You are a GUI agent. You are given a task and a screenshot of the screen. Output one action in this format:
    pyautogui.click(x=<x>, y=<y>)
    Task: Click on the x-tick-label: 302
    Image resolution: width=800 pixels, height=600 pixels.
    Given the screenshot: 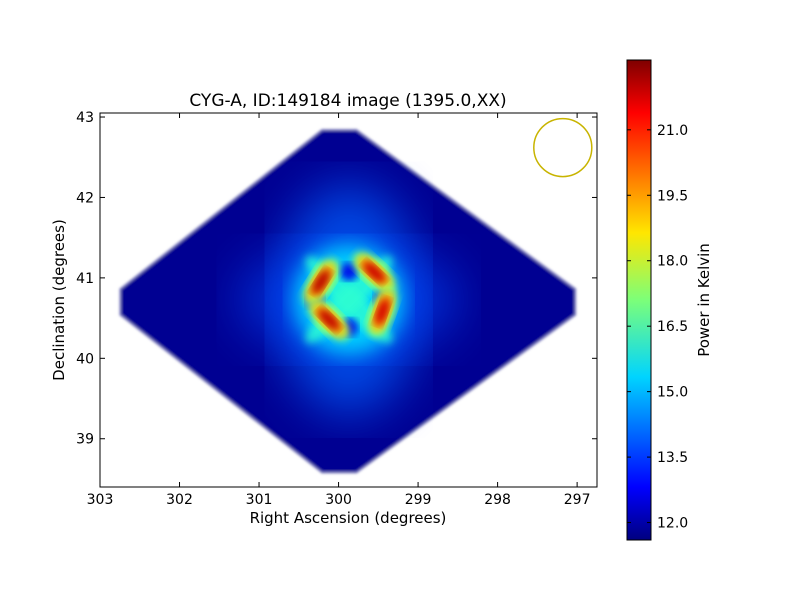 What is the action you would take?
    pyautogui.click(x=179, y=500)
    